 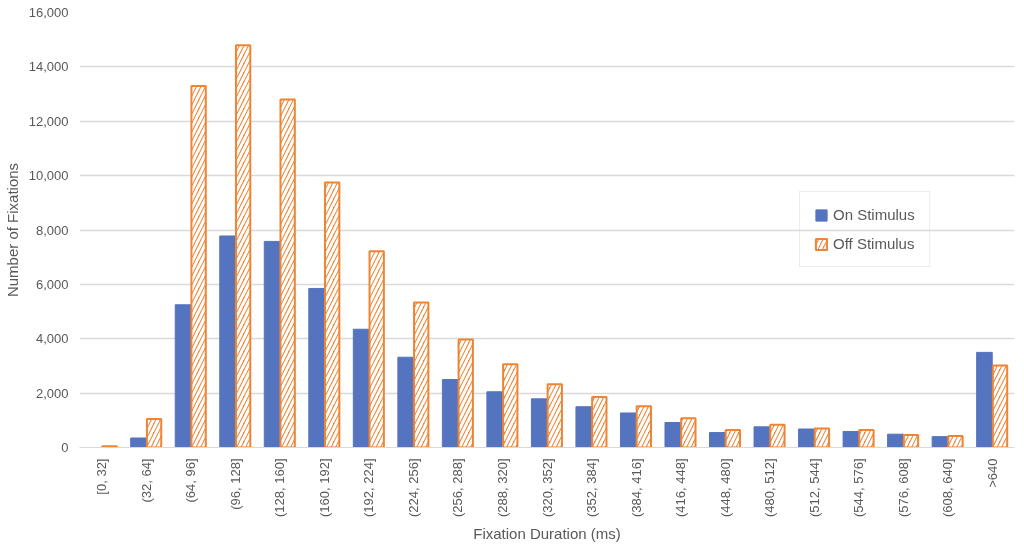 I want to click on x-tick-label: (160, 192], so click(x=324, y=488).